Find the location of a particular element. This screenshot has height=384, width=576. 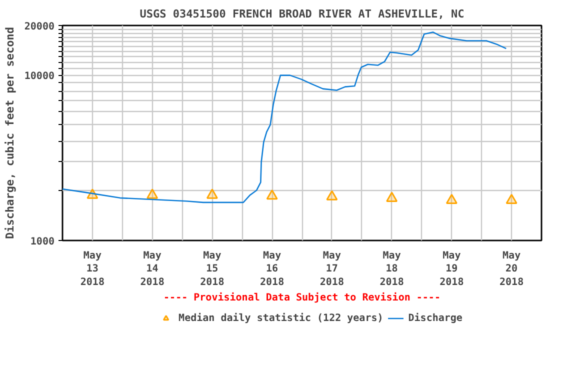

x-tick-label: May 13 2018 is located at coordinates (92, 269).